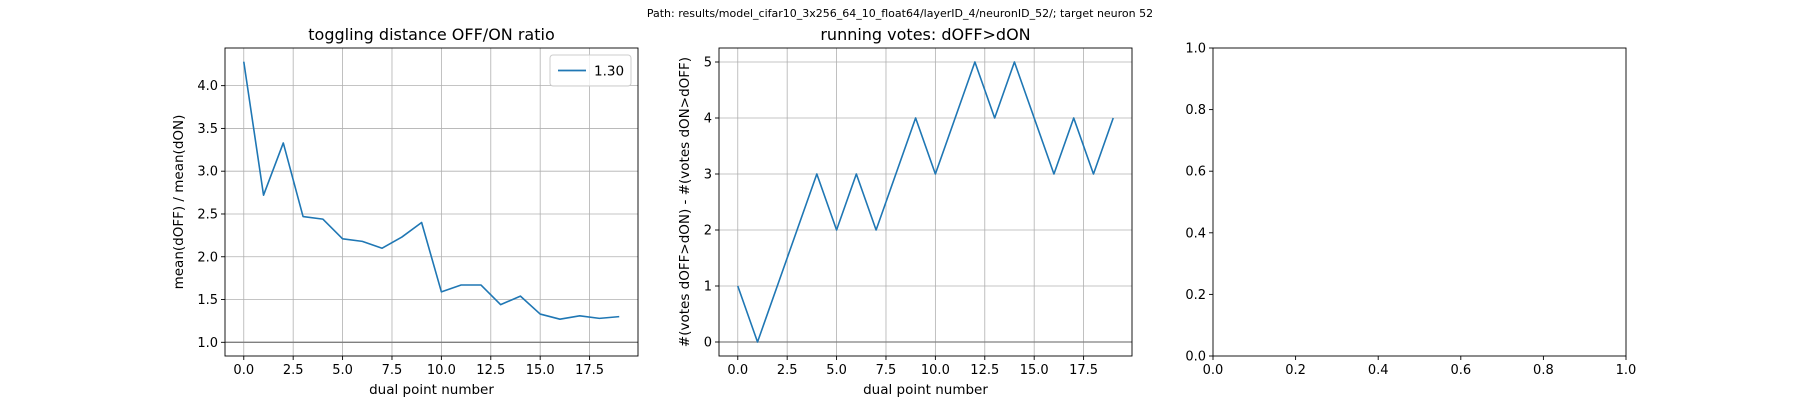  Describe the element at coordinates (1295, 370) in the screenshot. I see `x-tick-label: 0.2` at that location.